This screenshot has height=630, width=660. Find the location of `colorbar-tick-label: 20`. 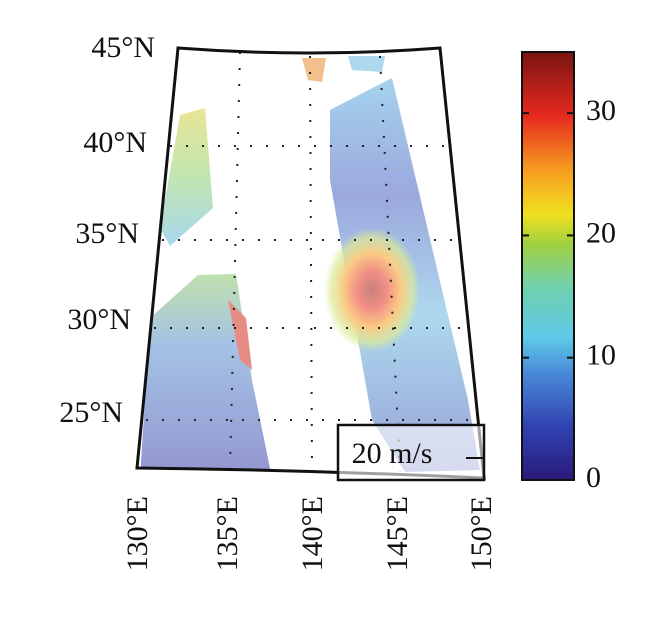

colorbar-tick-label: 20 is located at coordinates (601, 232).